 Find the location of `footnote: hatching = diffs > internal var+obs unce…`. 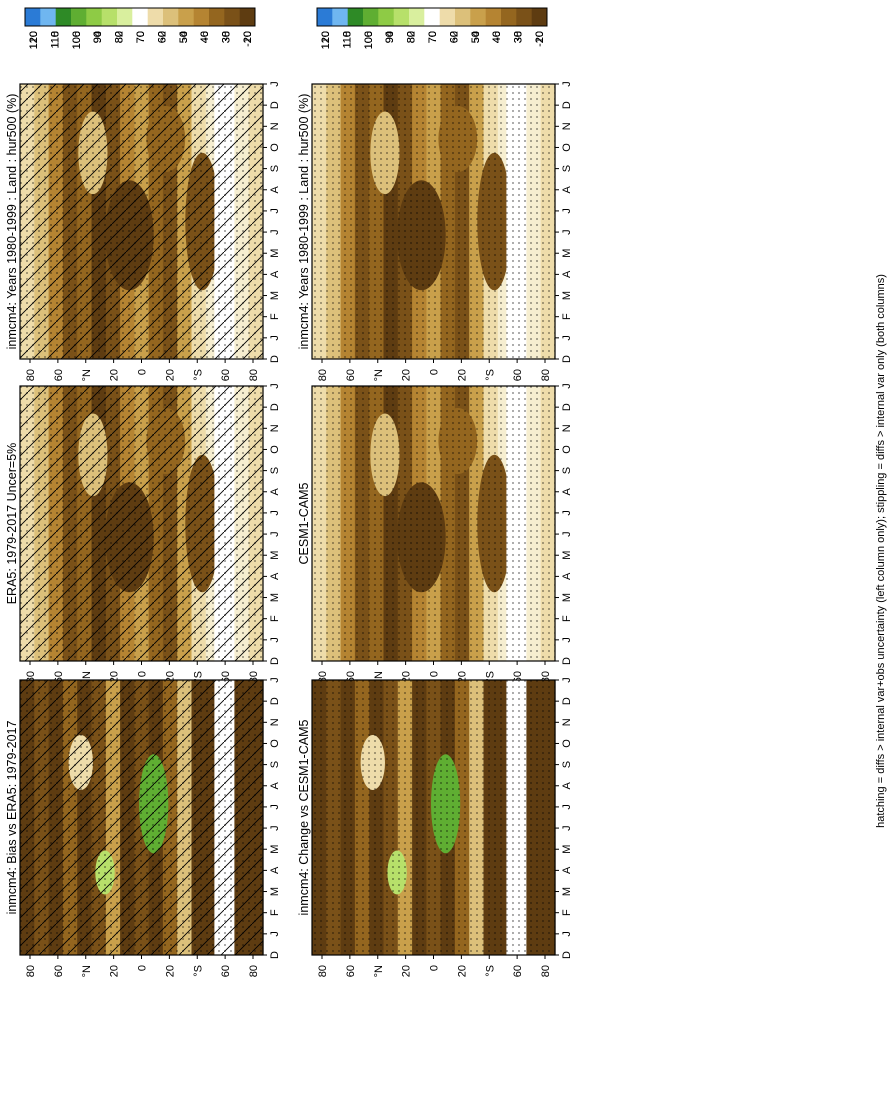

footnote: hatching = diffs > internal var+obs unce… is located at coordinates (881, 551).